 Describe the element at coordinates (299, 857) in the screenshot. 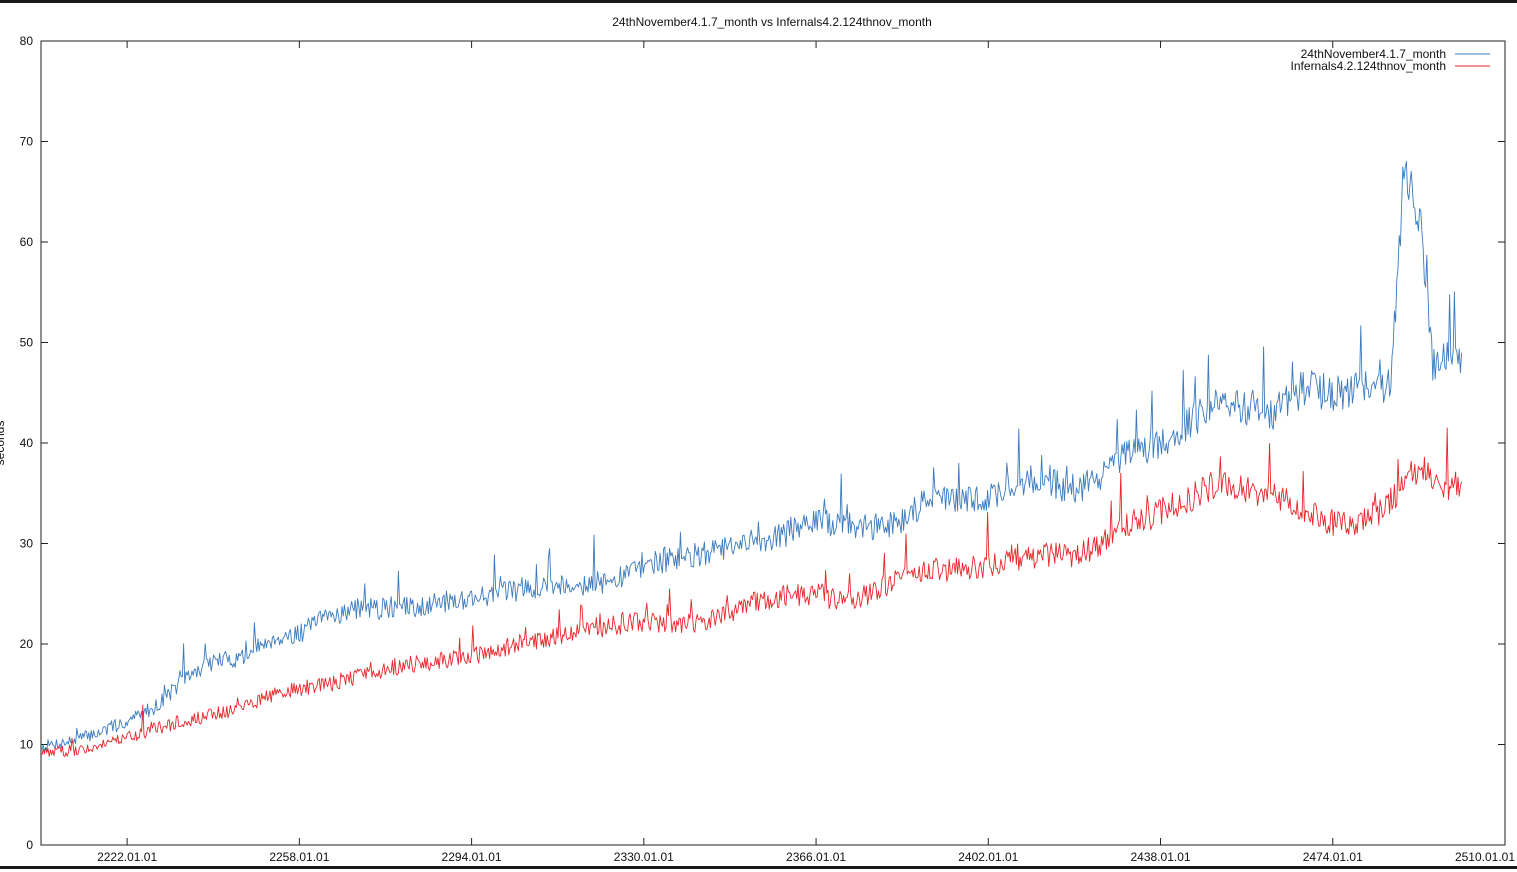

I see `x-tick-label: 2258.01.01` at that location.